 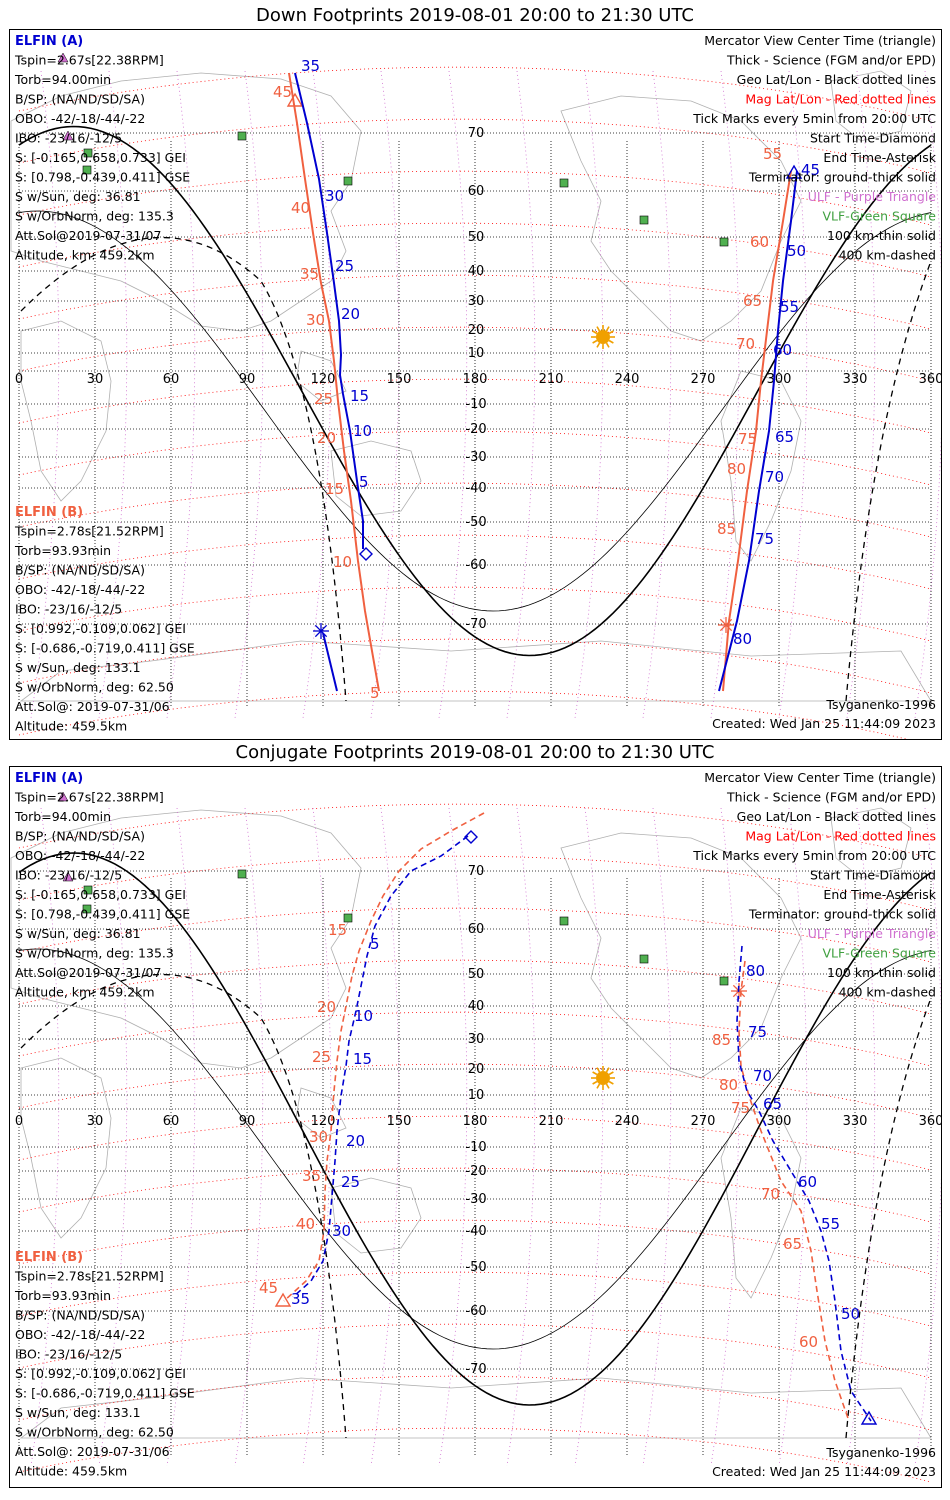 I want to click on legend-line: VLF-Green Square, so click(x=879, y=953).